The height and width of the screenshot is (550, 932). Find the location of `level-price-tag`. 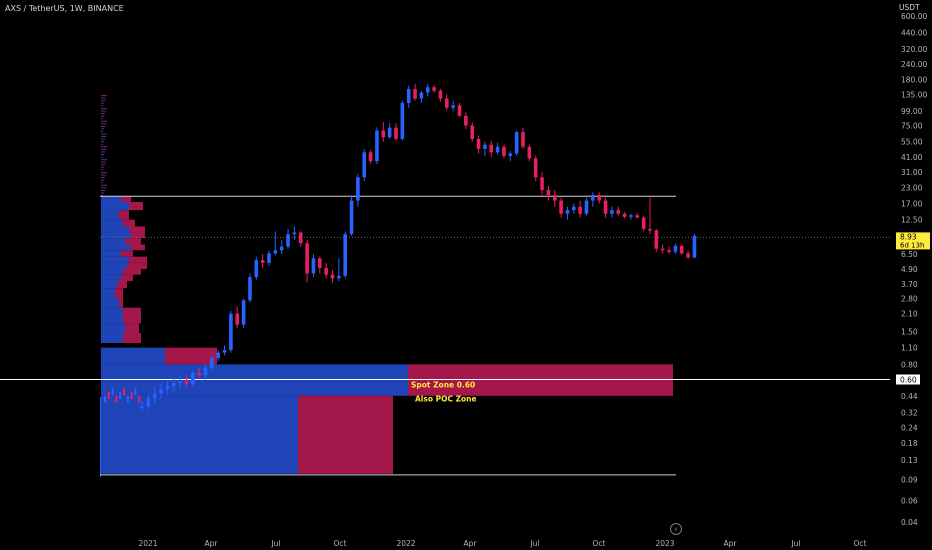

level-price-tag is located at coordinates (908, 379).